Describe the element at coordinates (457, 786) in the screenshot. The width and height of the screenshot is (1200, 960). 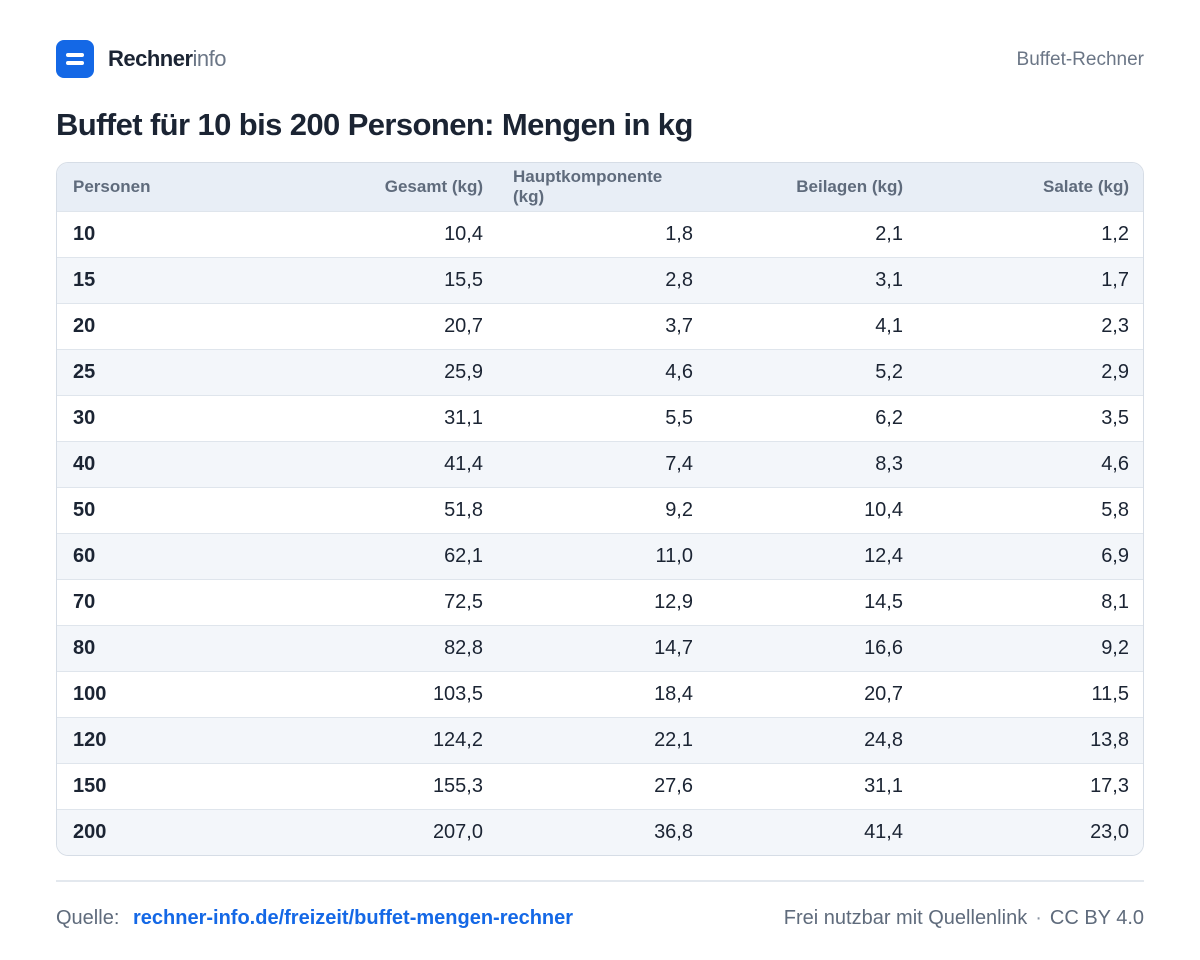
I see `cell-total: 155,3` at that location.